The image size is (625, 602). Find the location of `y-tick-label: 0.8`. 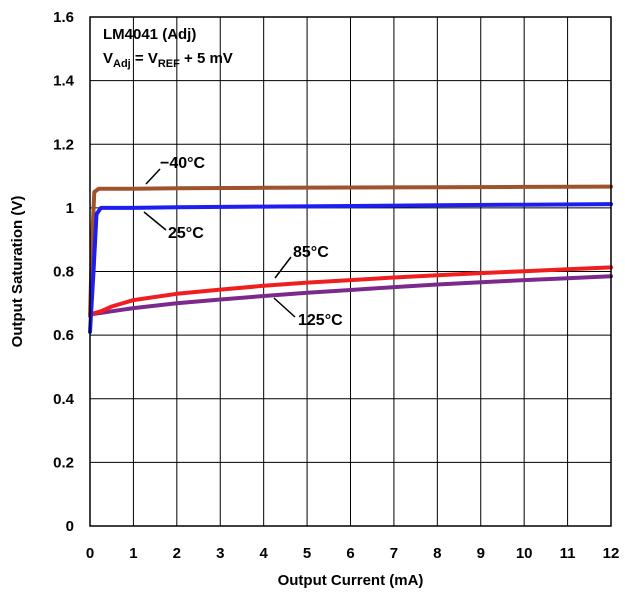

y-tick-label: 0.8 is located at coordinates (63, 272).